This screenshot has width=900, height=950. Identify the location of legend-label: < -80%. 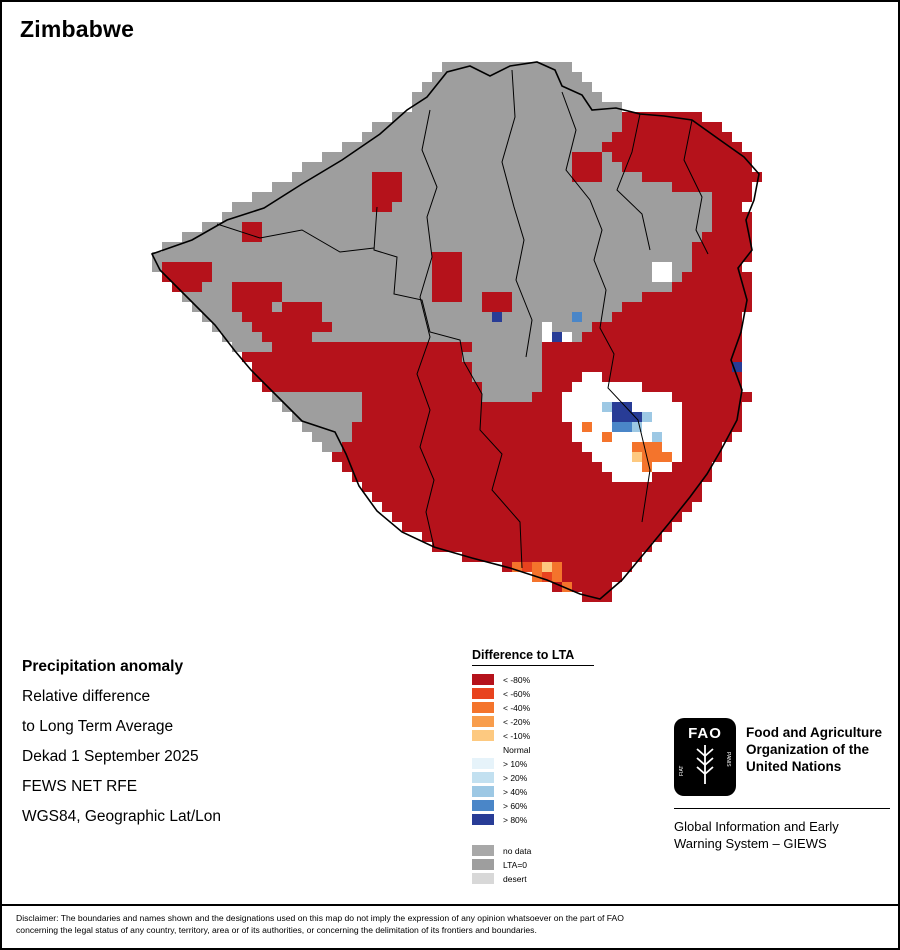
(517, 679).